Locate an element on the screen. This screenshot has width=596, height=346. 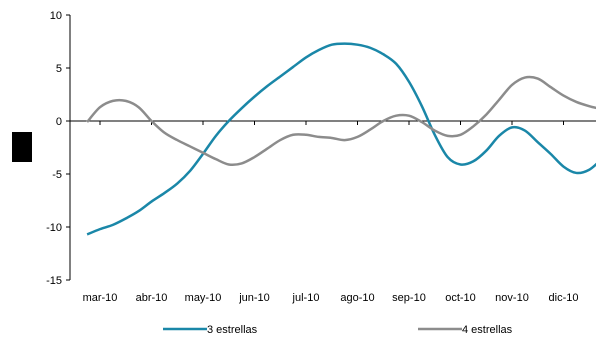
y-axis-label-box is located at coordinates (22, 147).